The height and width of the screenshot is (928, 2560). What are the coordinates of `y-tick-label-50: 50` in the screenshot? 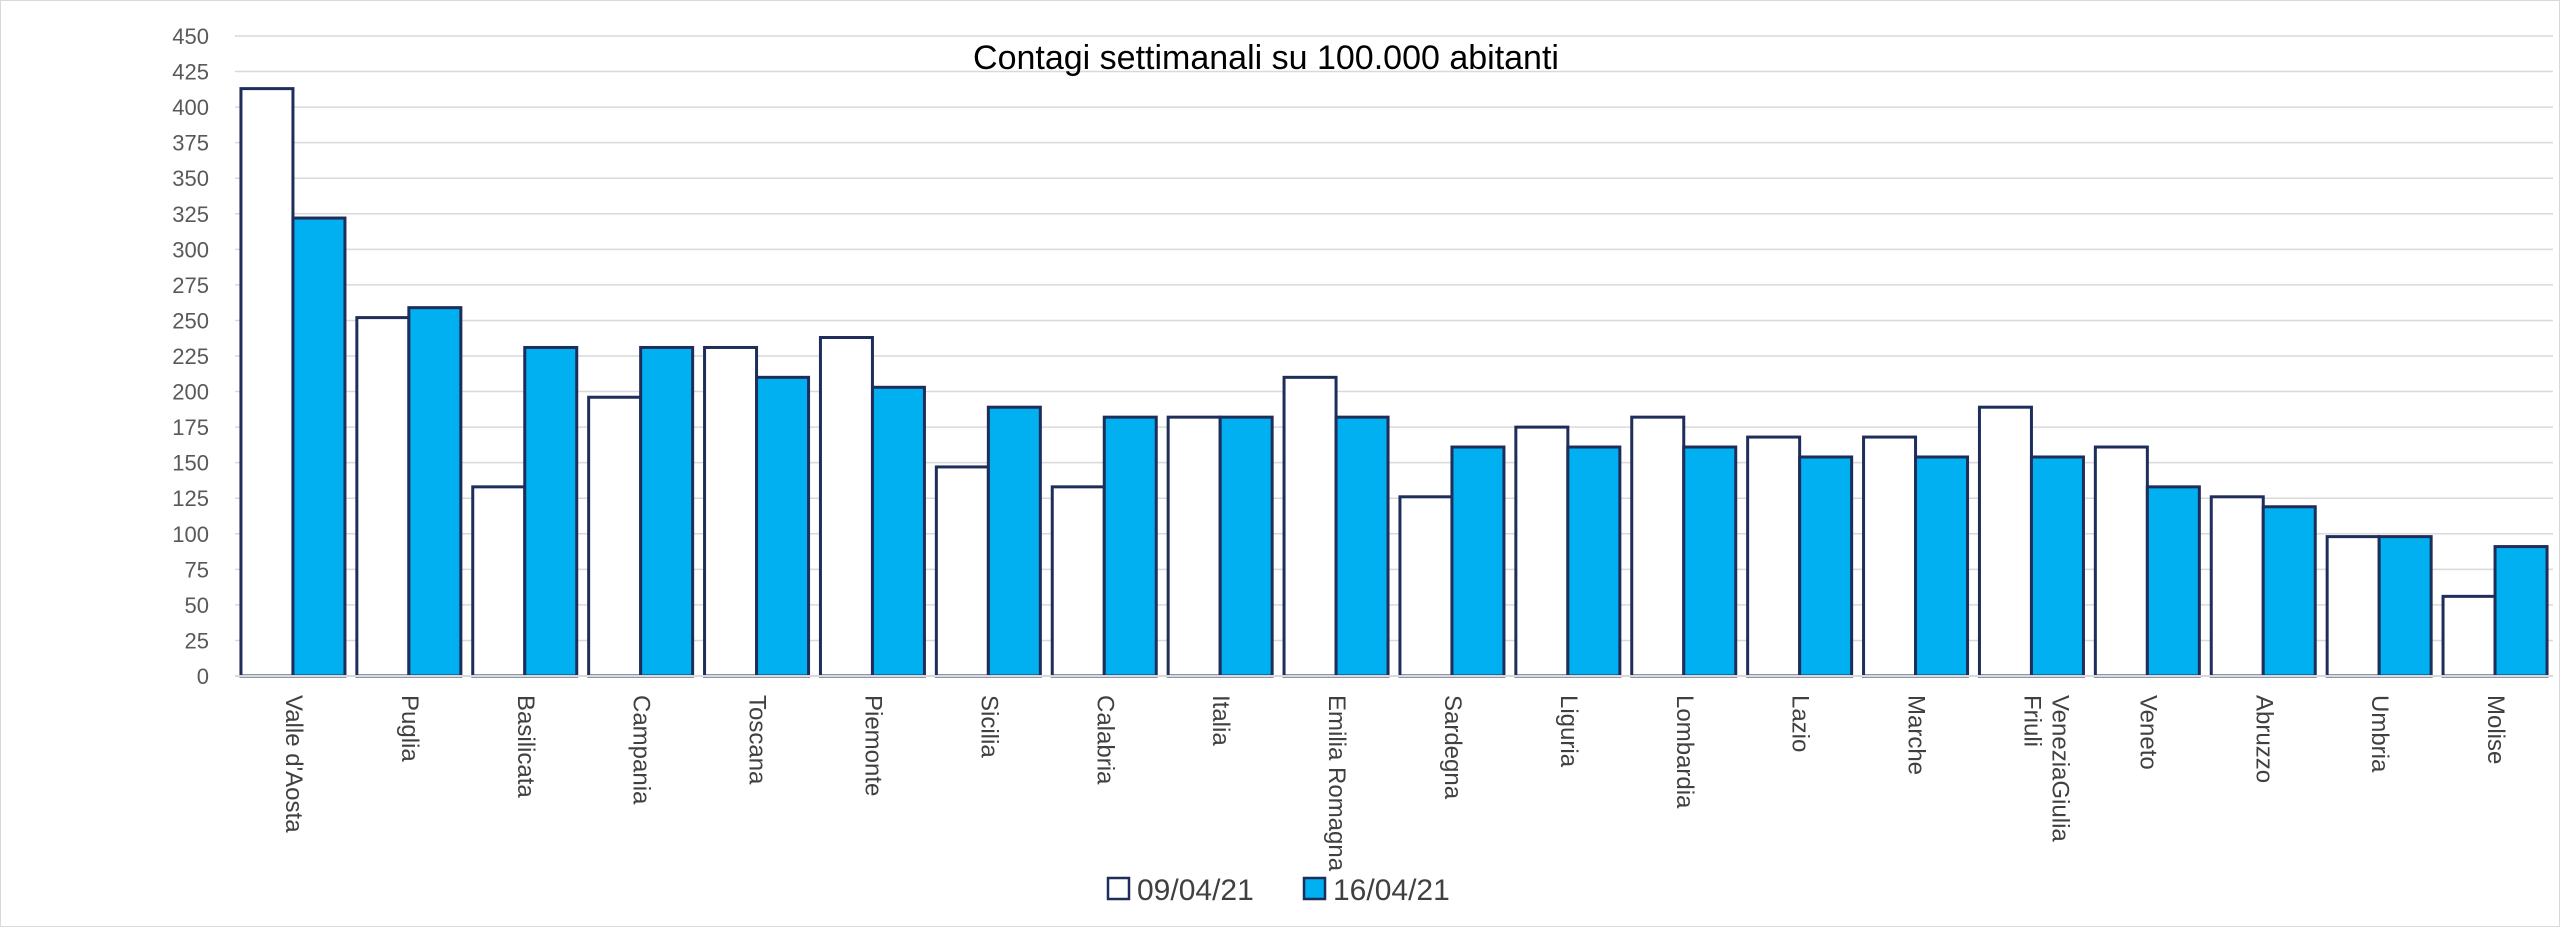 It's located at (197, 605).